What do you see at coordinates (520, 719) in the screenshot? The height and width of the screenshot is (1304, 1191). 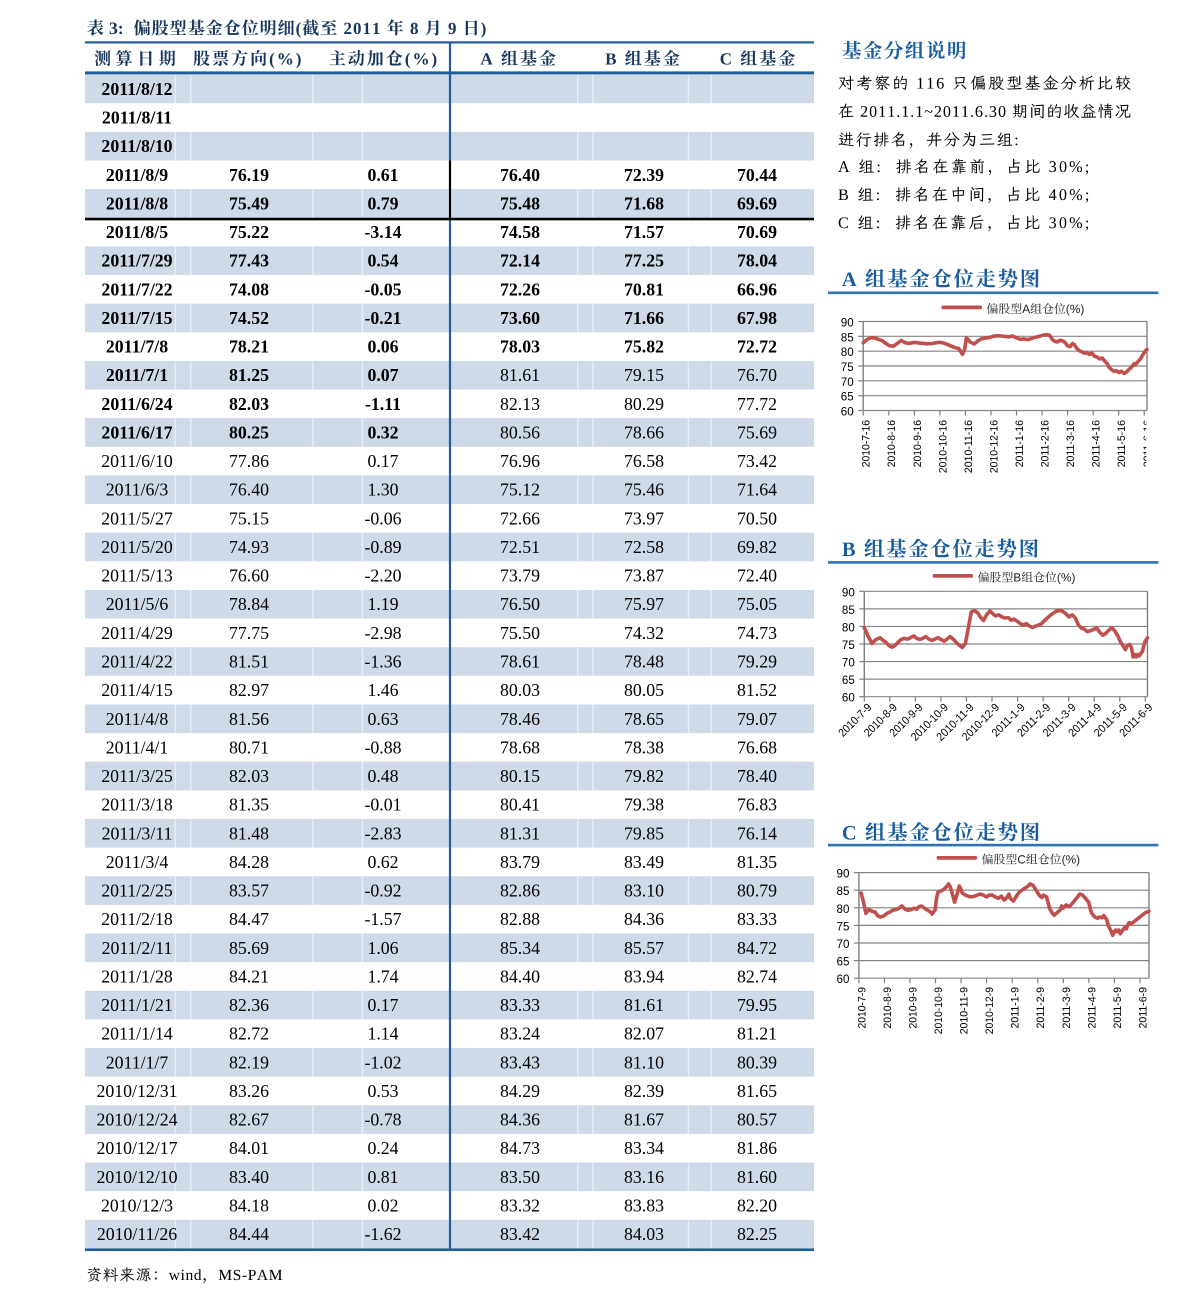 I see `svg-text: 78.46` at bounding box center [520, 719].